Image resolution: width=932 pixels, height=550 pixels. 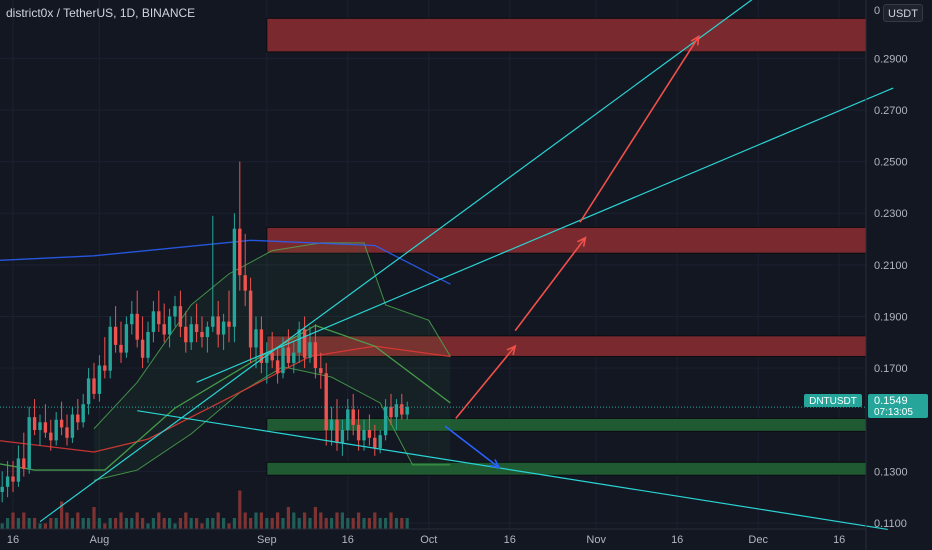 I want to click on price-tick-label: 0.2900, so click(x=891, y=59).